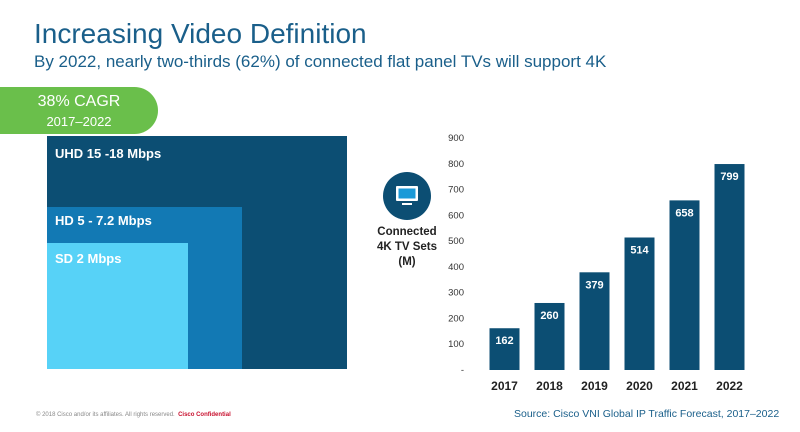 This screenshot has width=800, height=432. Describe the element at coordinates (456, 190) in the screenshot. I see `y-tick-label: 700` at that location.